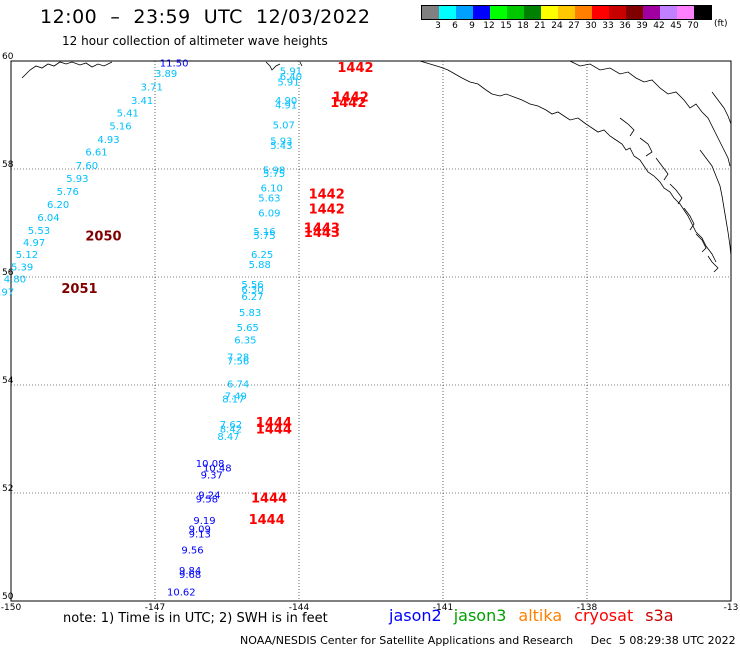  I want to click on swh-value-label: 5.76, so click(68, 192).